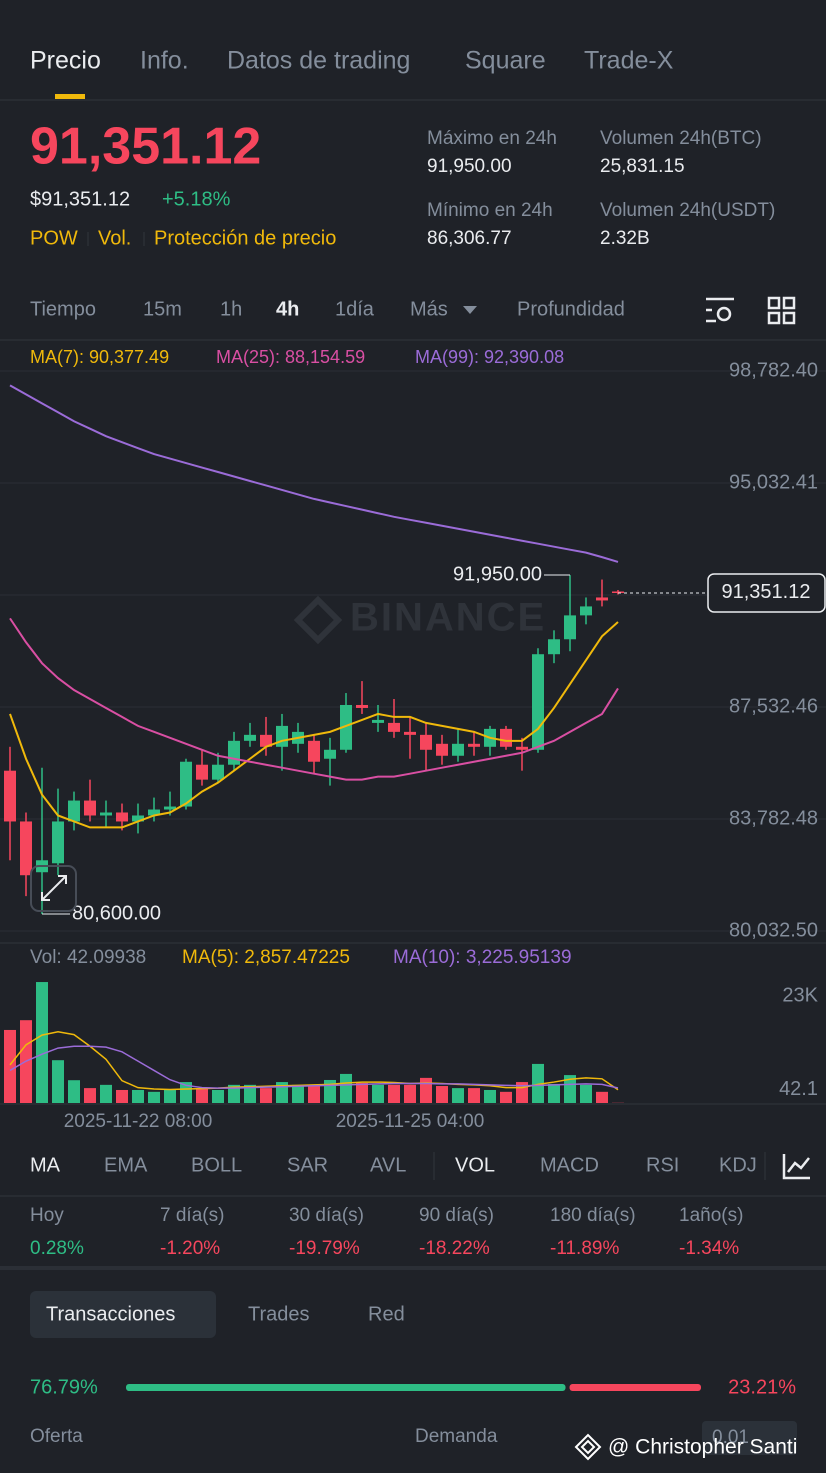  I want to click on interval: 1día, so click(355, 309).